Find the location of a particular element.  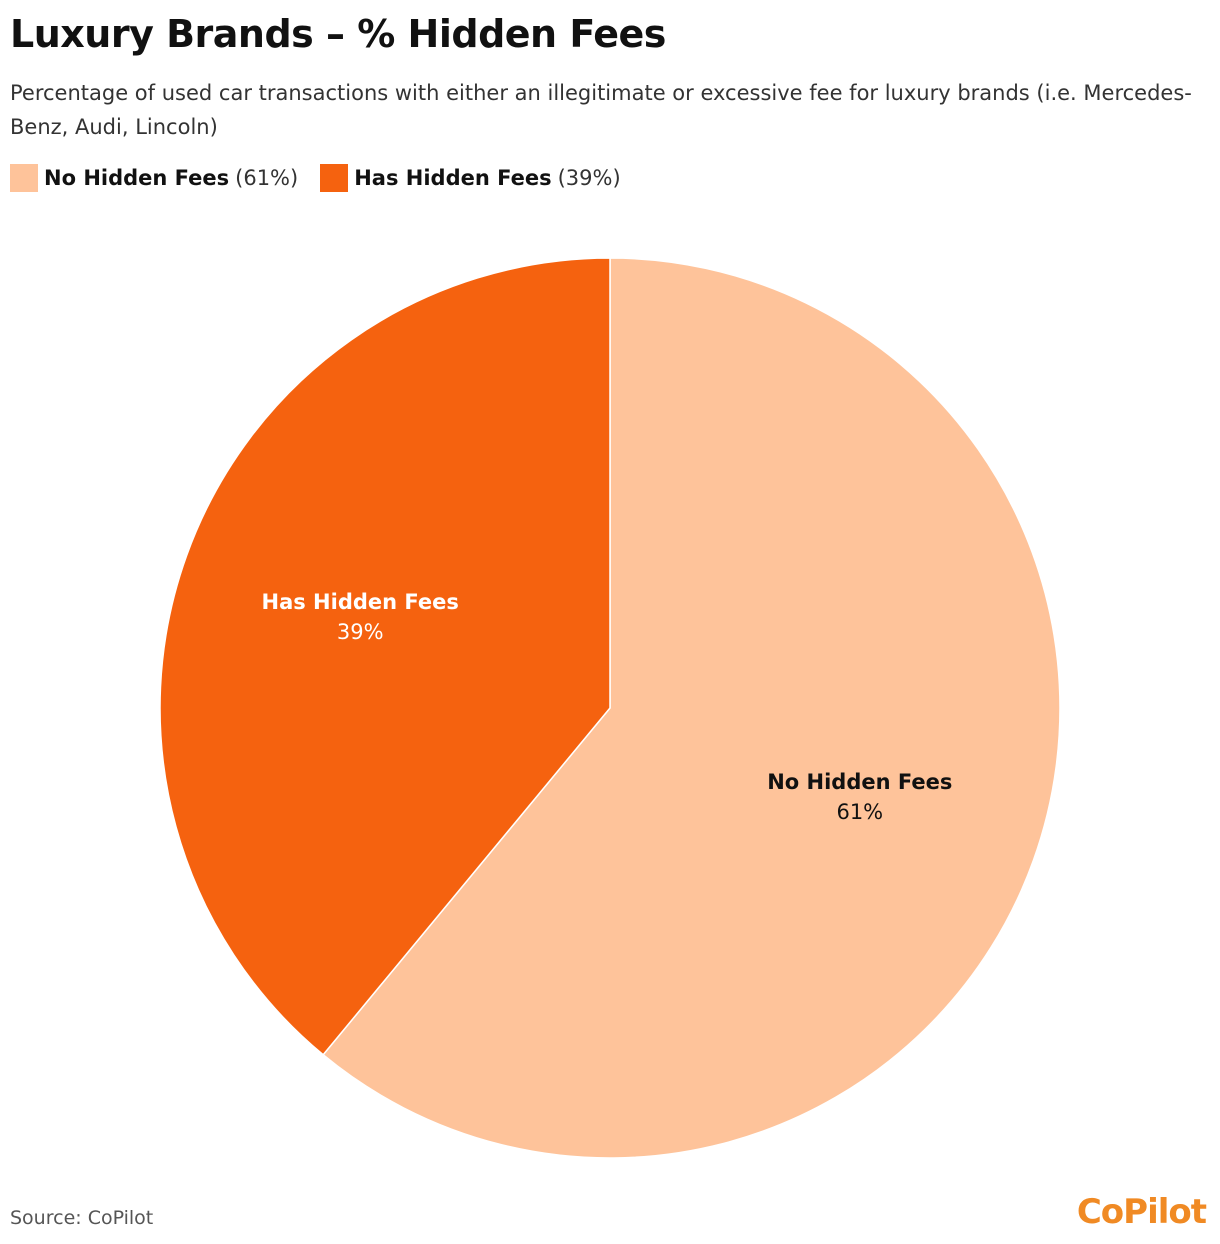

legend: No Hidden Fees (61%) Has Hidden Fees (39%) is located at coordinates (326, 178).